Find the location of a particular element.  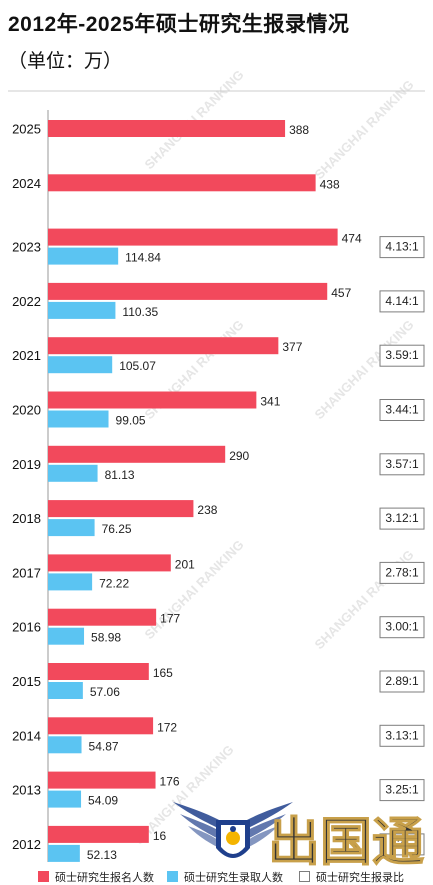

admitted-value-label: 81.13 is located at coordinates (120, 475).